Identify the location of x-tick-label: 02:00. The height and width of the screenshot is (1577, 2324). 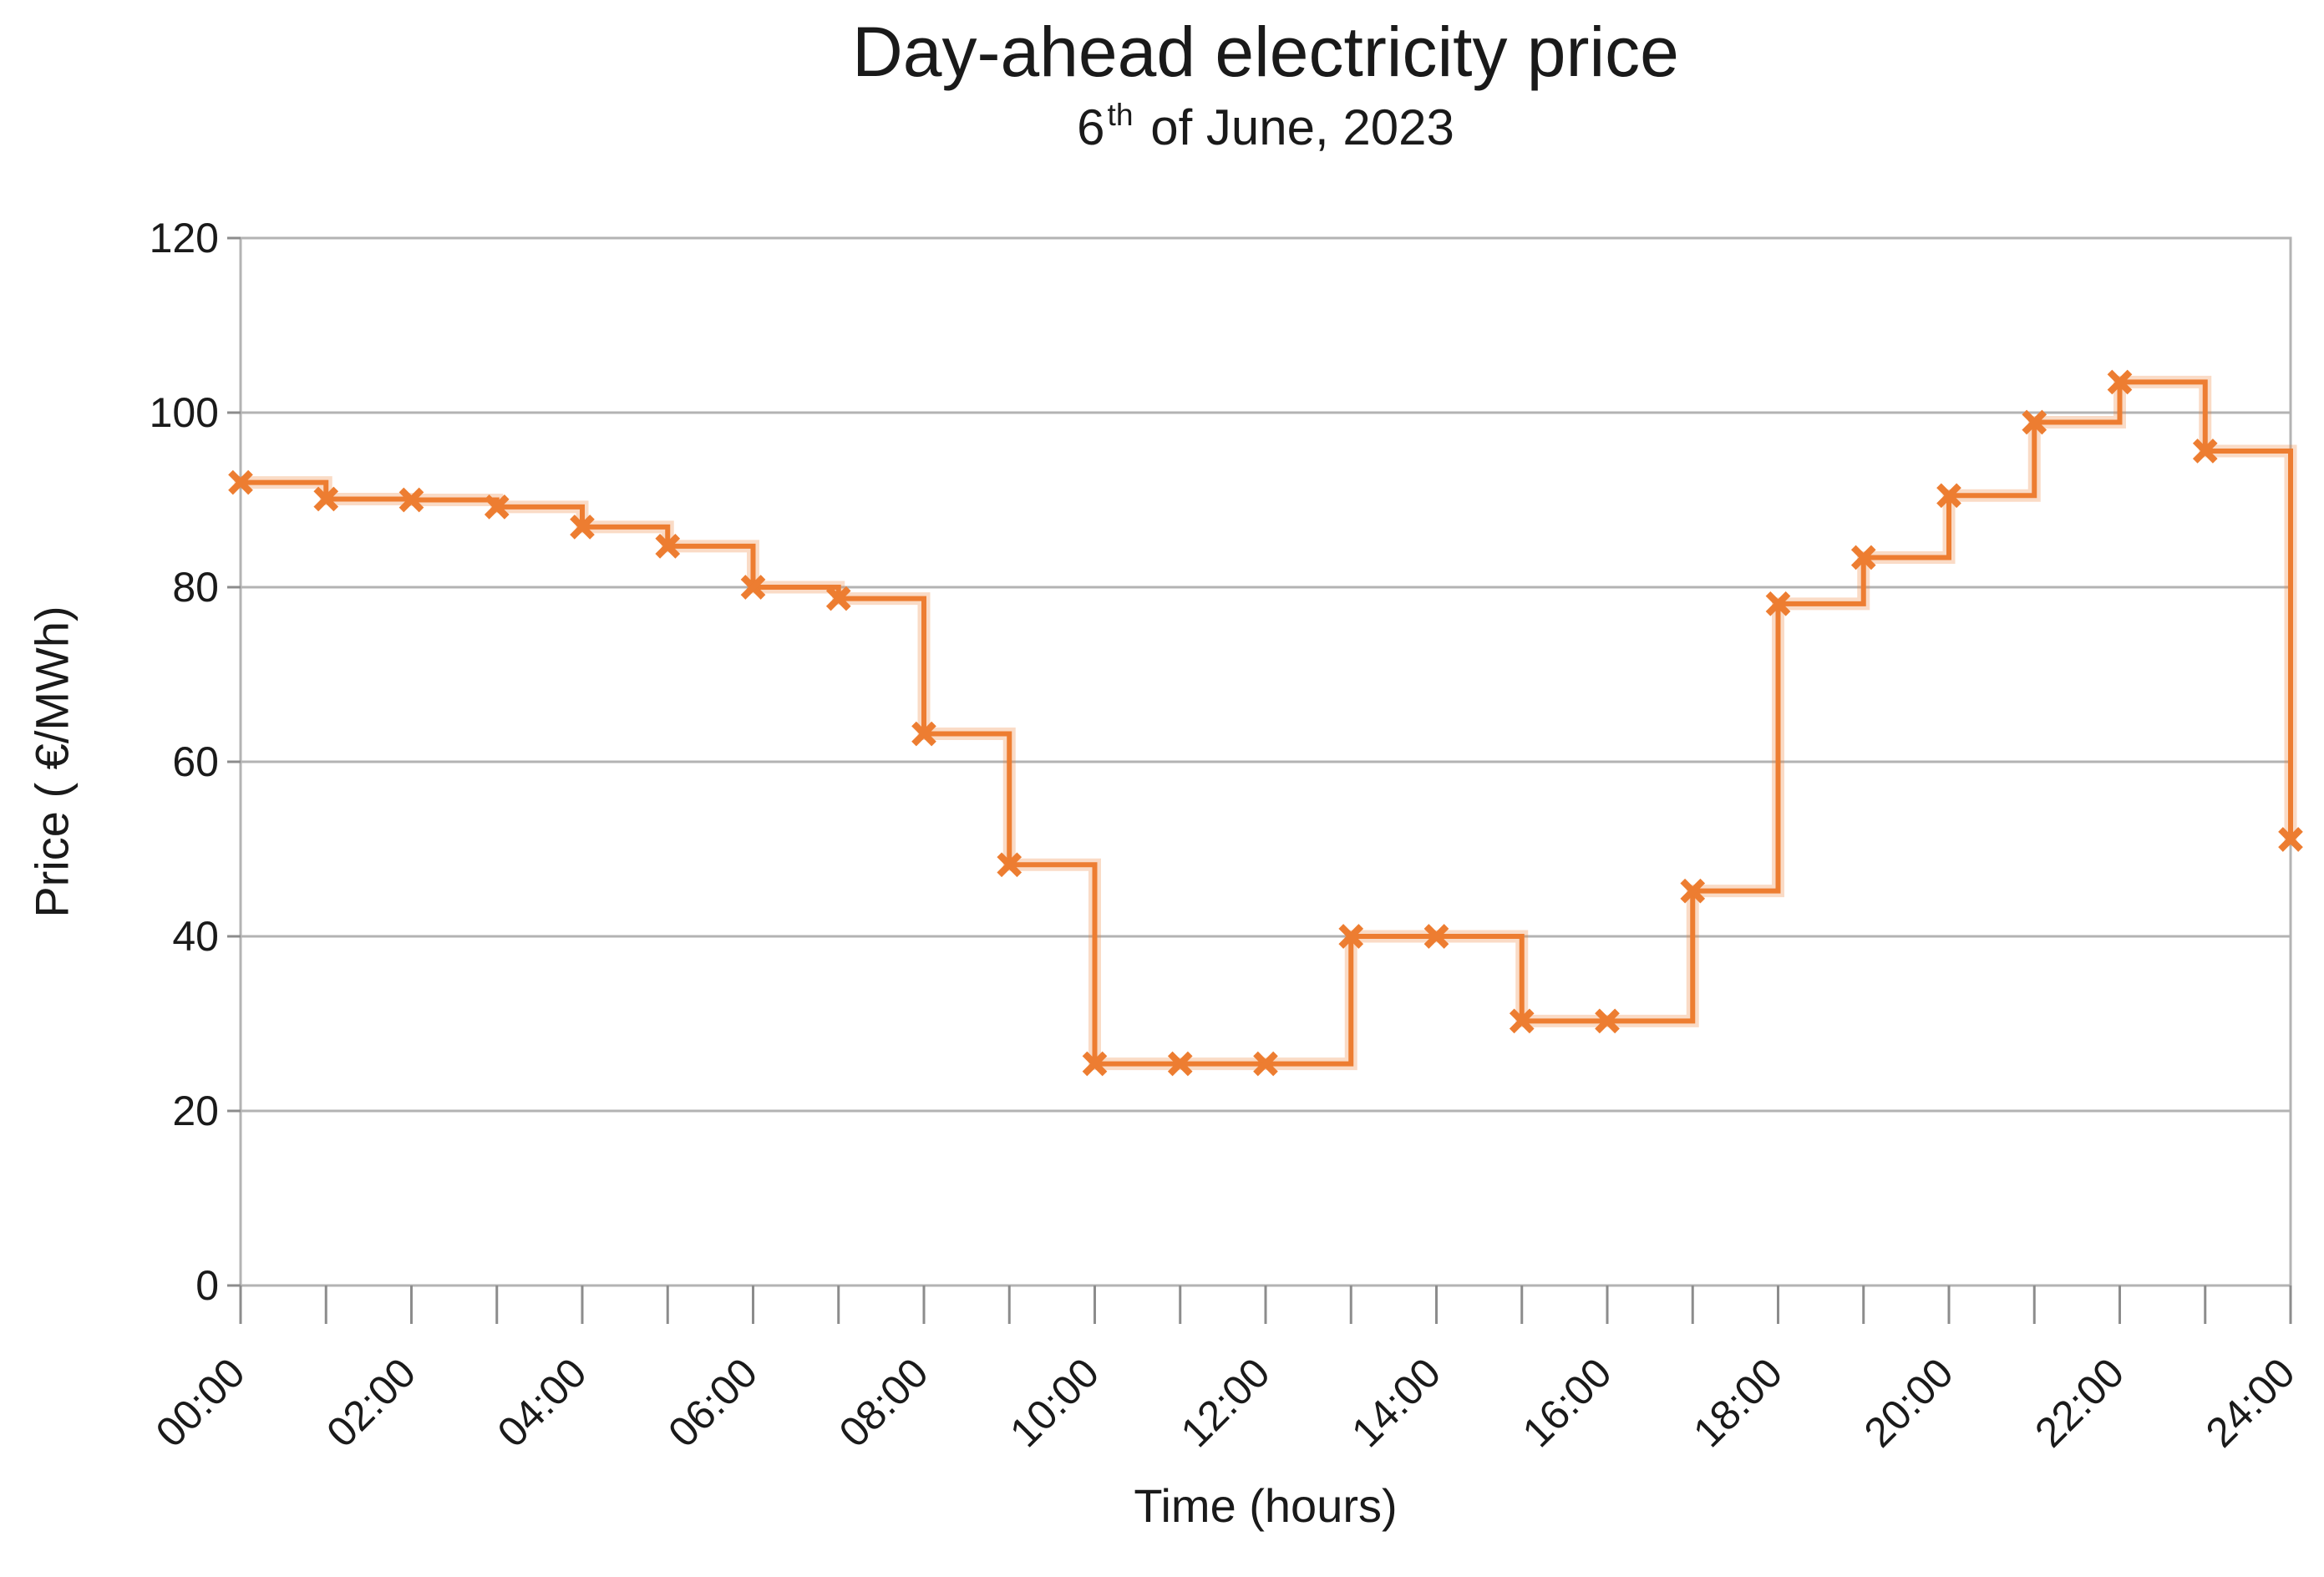
(370, 1402).